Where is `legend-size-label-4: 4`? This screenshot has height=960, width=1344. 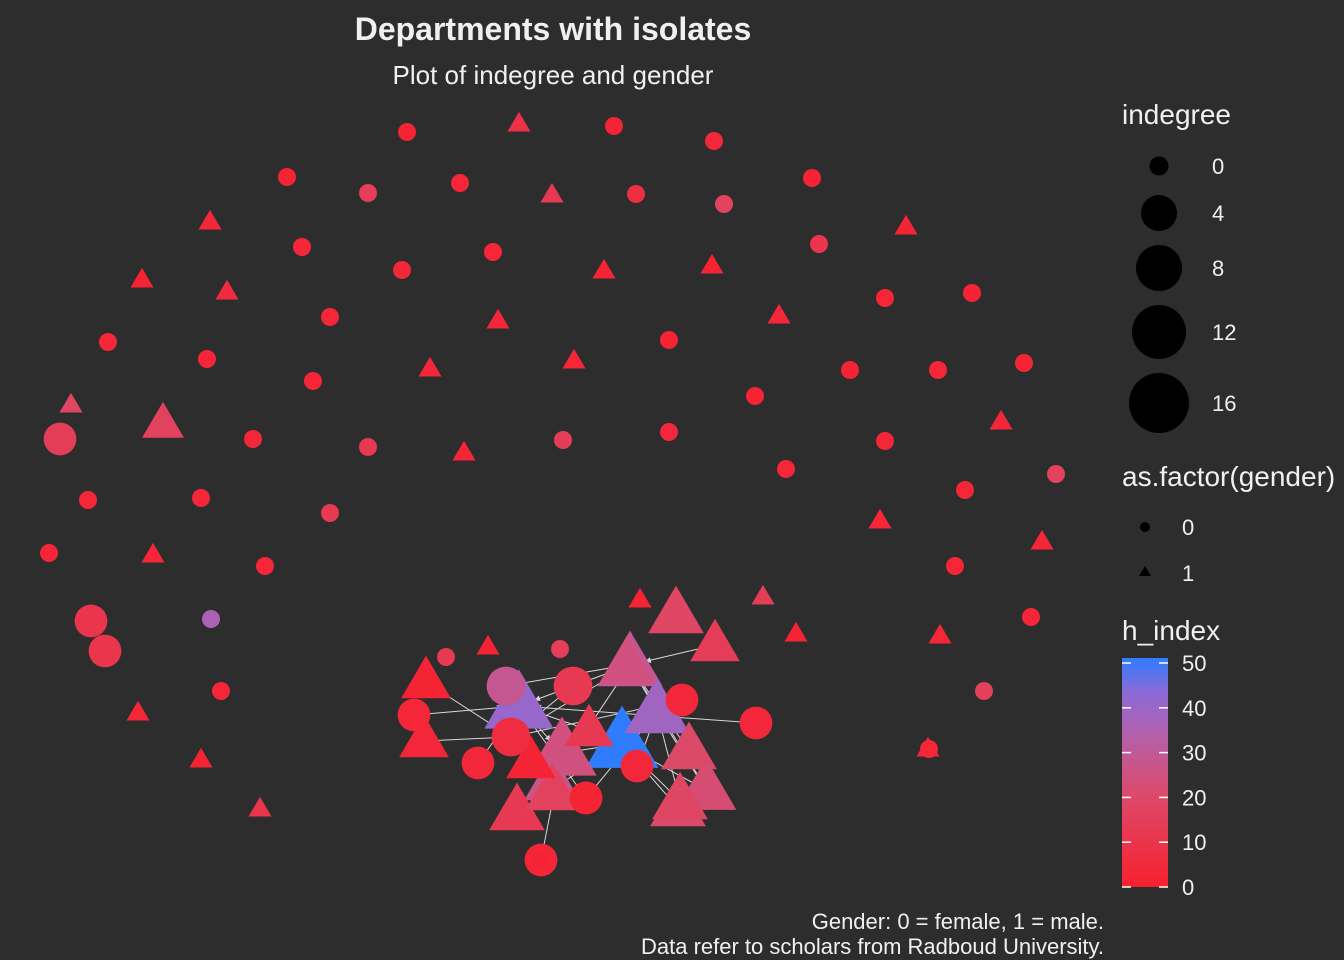
legend-size-label-4: 4 is located at coordinates (1218, 213).